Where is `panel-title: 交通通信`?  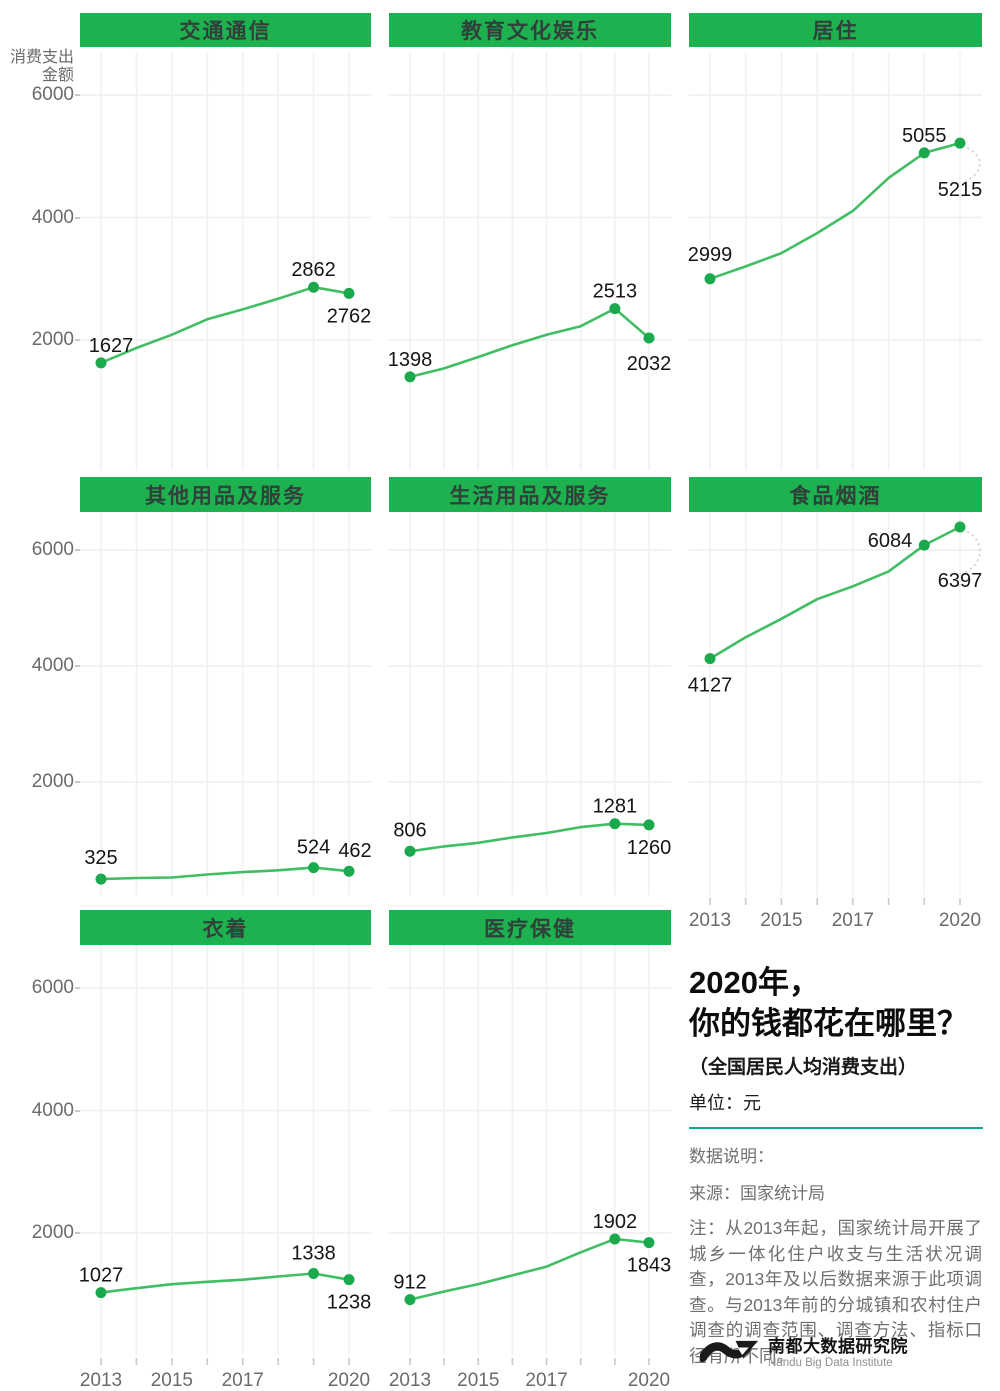 panel-title: 交通通信 is located at coordinates (225, 30).